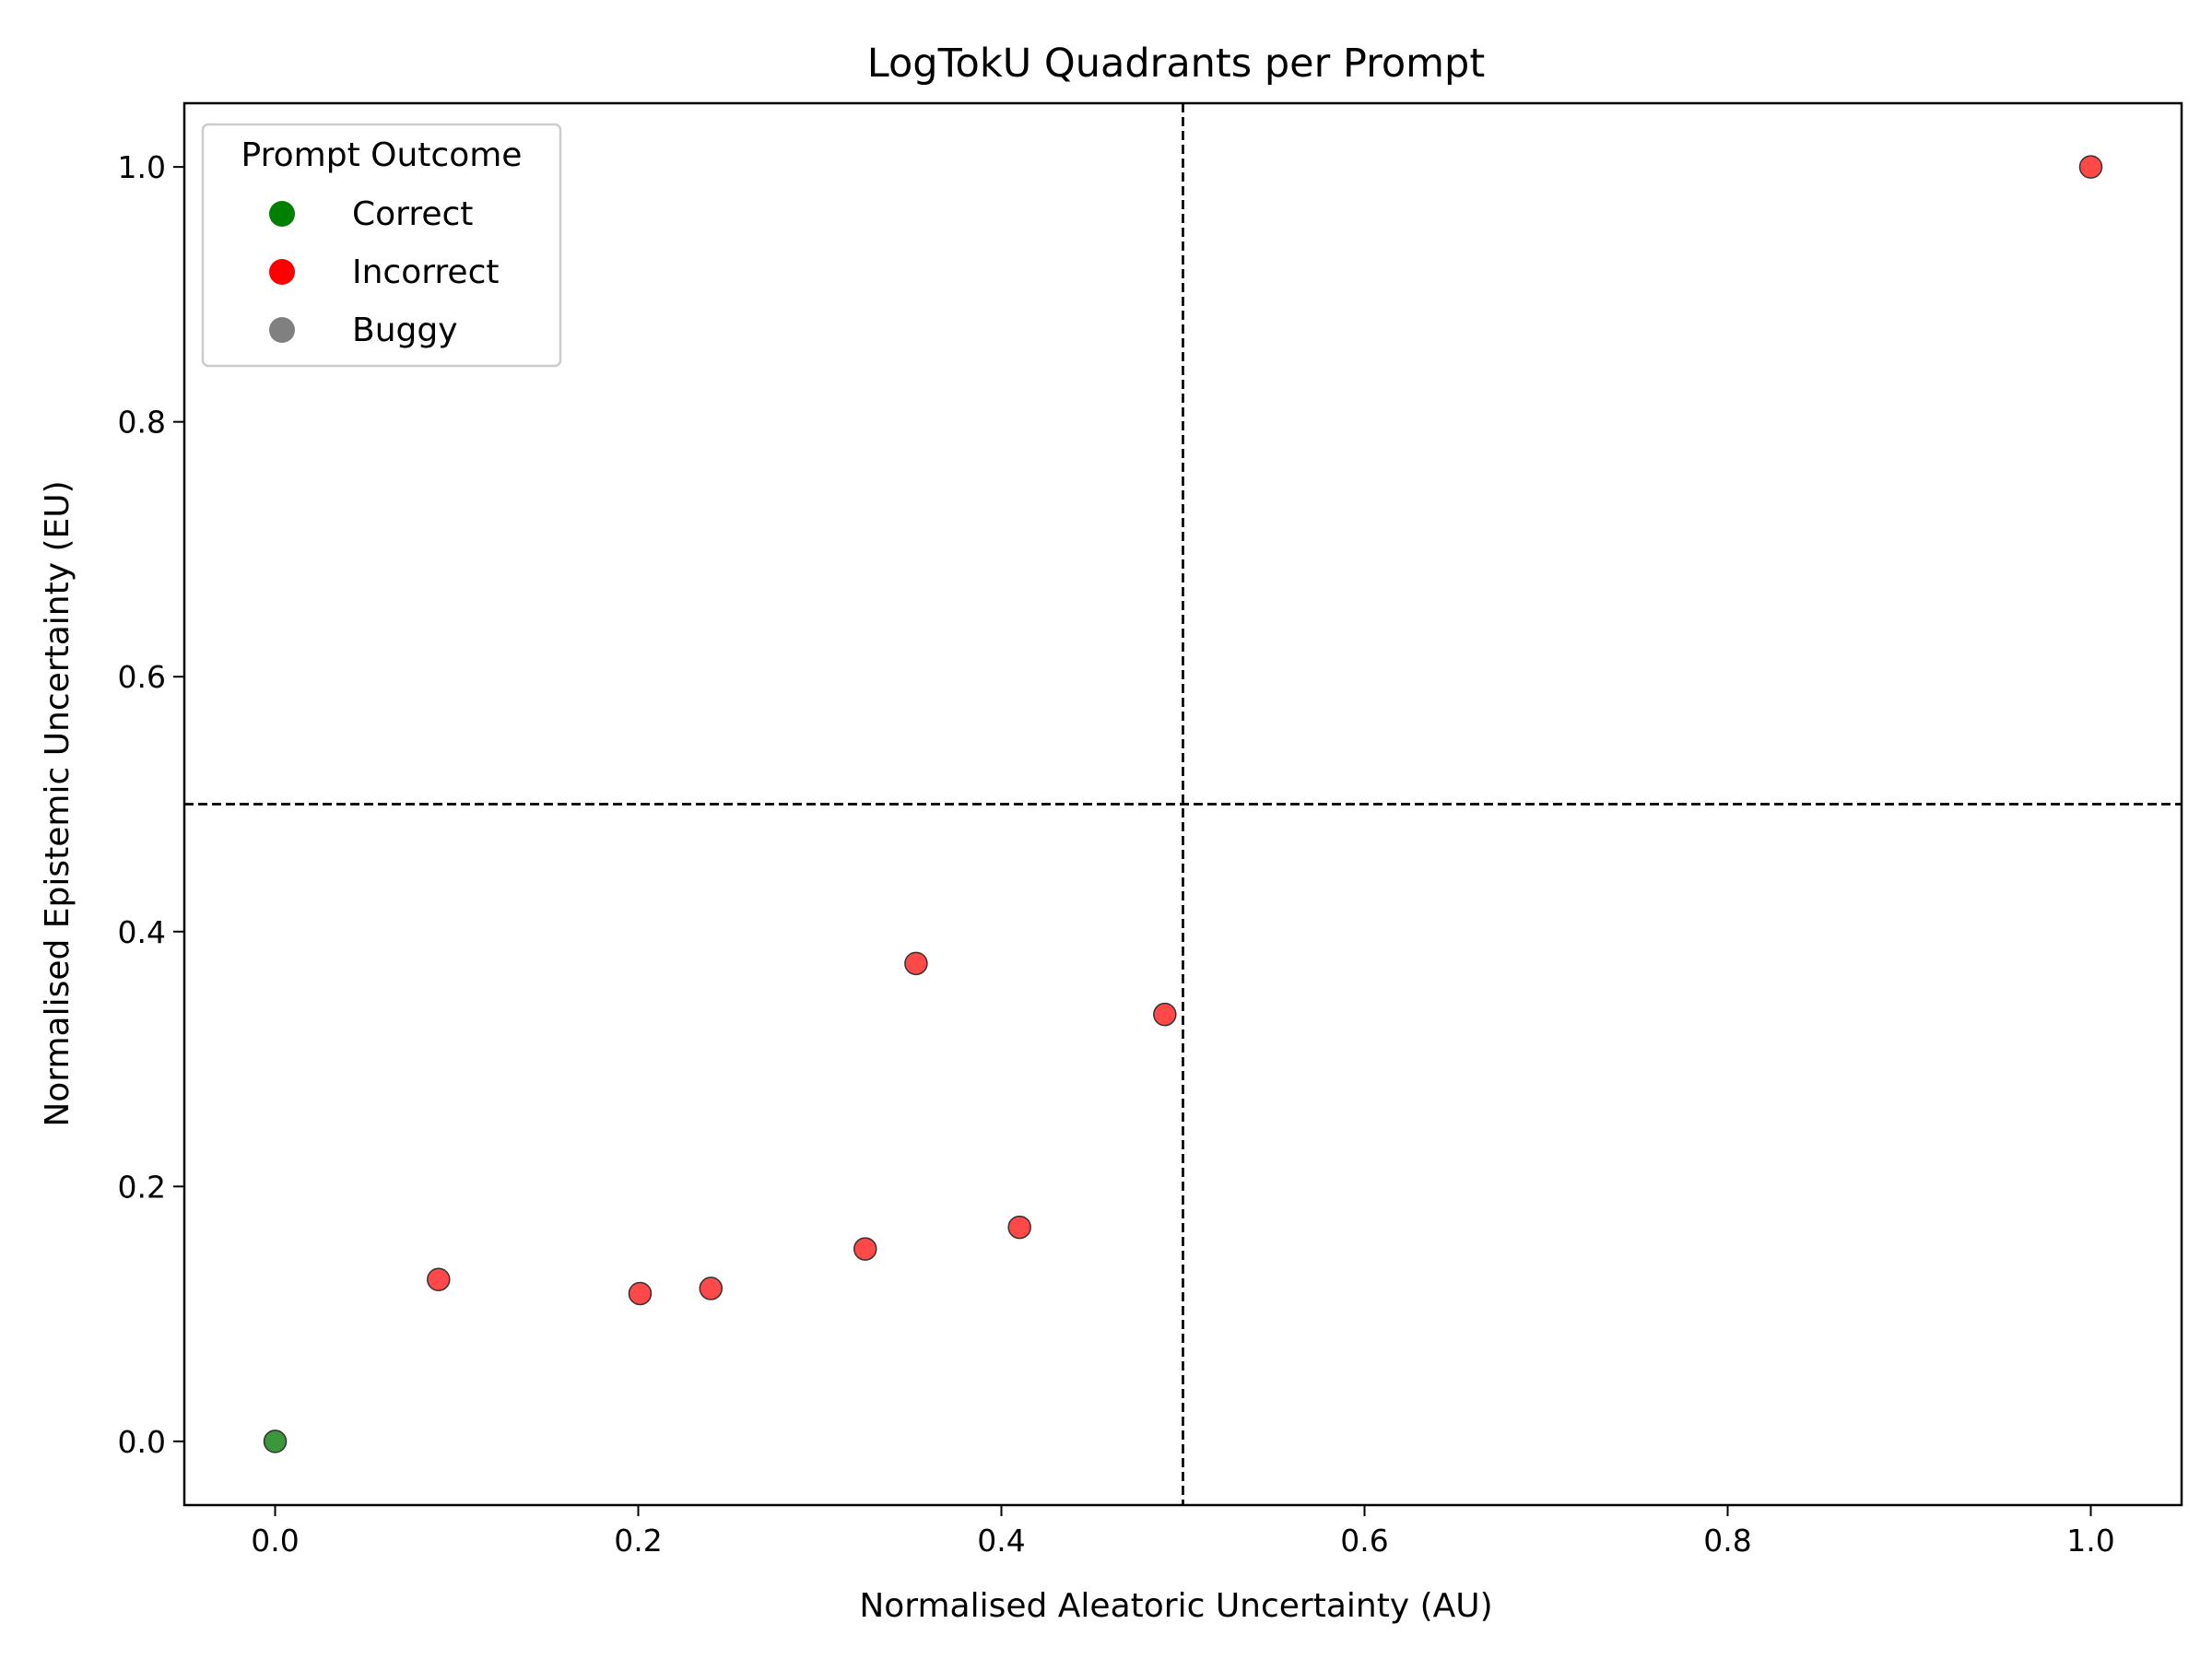  I want to click on legend-box, so click(381, 245).